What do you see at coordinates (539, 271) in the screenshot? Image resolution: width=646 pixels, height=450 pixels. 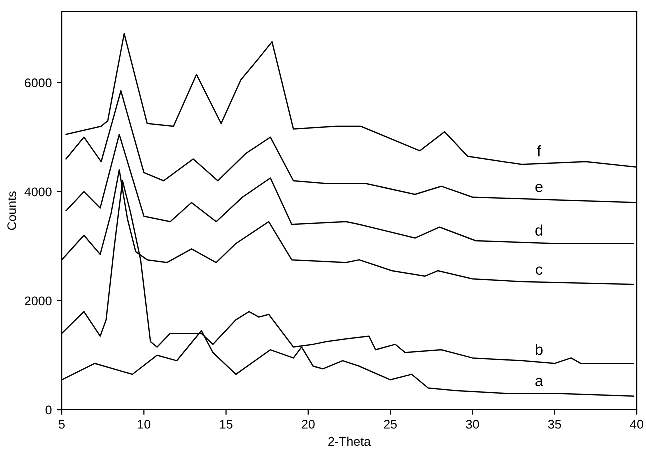 I see `series-label: c` at bounding box center [539, 271].